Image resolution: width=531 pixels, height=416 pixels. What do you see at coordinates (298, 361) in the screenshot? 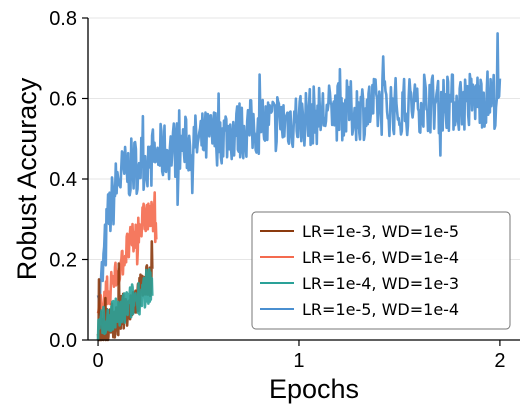
I see `x-tick-label: 1` at bounding box center [298, 361].